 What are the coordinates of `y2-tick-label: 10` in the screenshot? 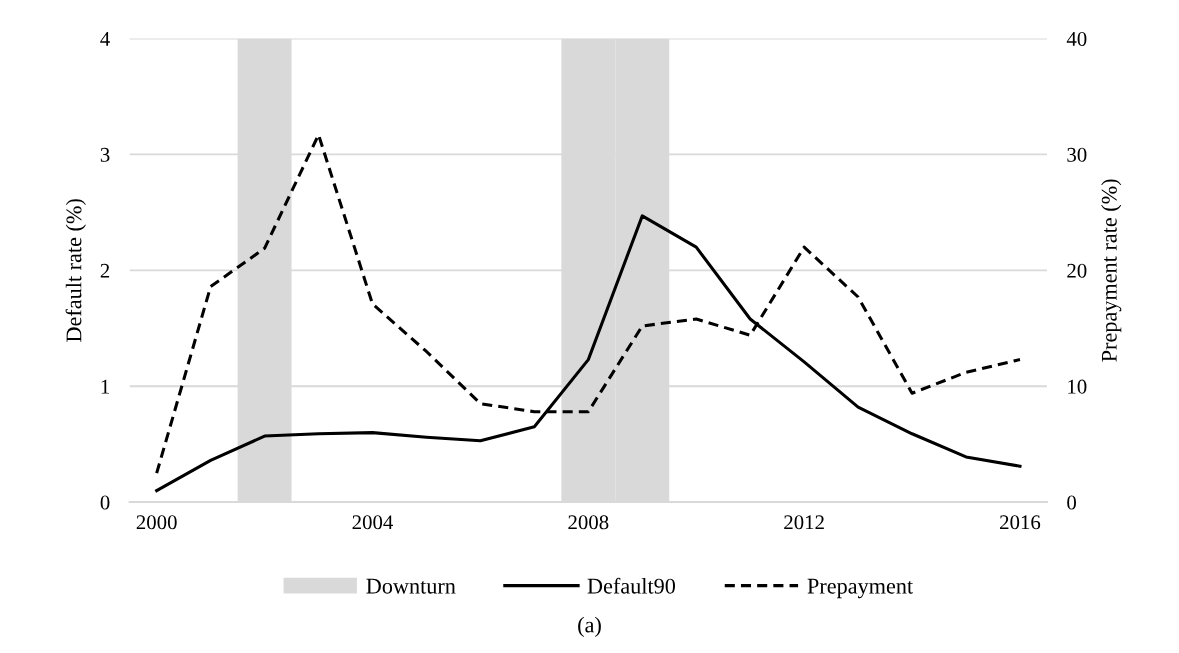 It's located at (1077, 386).